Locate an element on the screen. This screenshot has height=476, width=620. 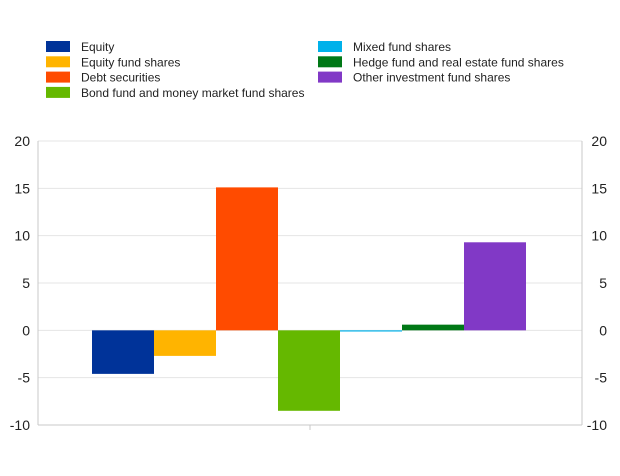
legend-label-3: Debt securities is located at coordinates (120, 78).